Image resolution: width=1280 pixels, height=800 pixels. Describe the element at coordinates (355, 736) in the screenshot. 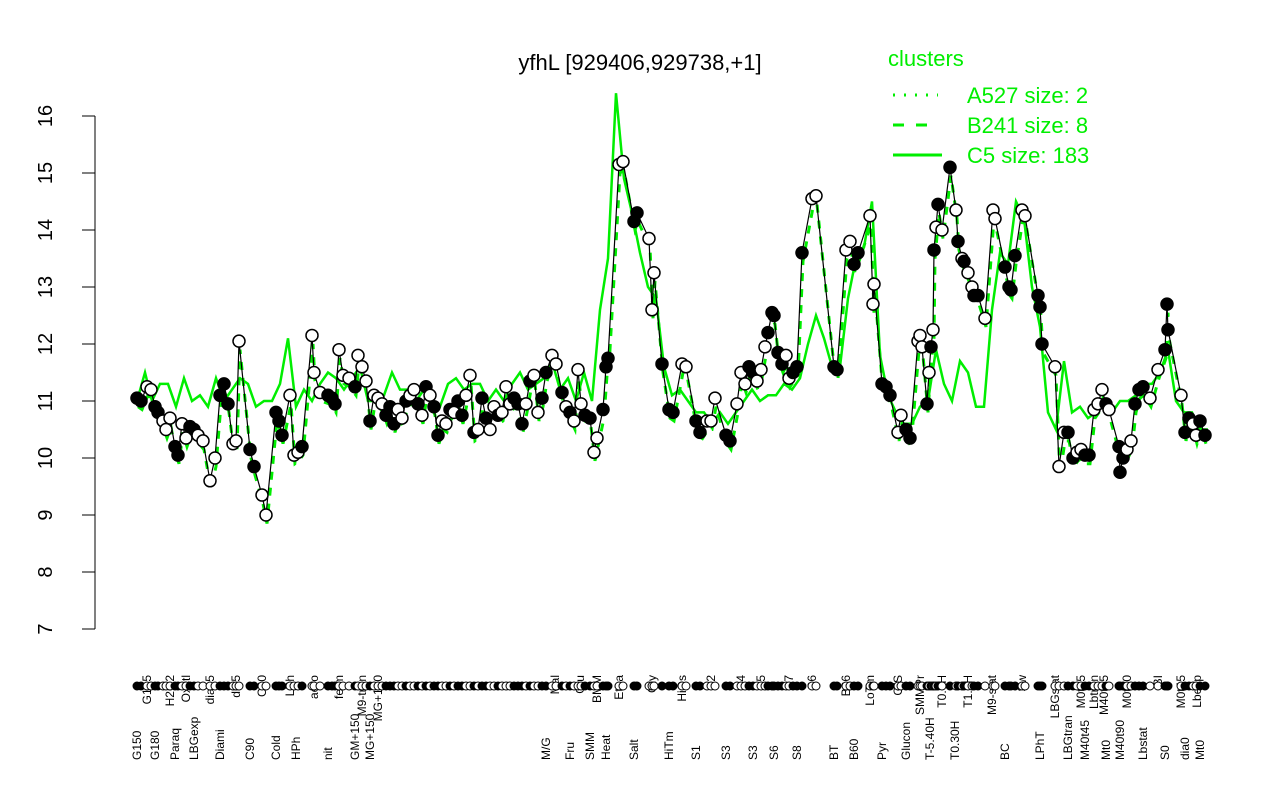

I see `x-tick-label-bottom: GM+150` at that location.